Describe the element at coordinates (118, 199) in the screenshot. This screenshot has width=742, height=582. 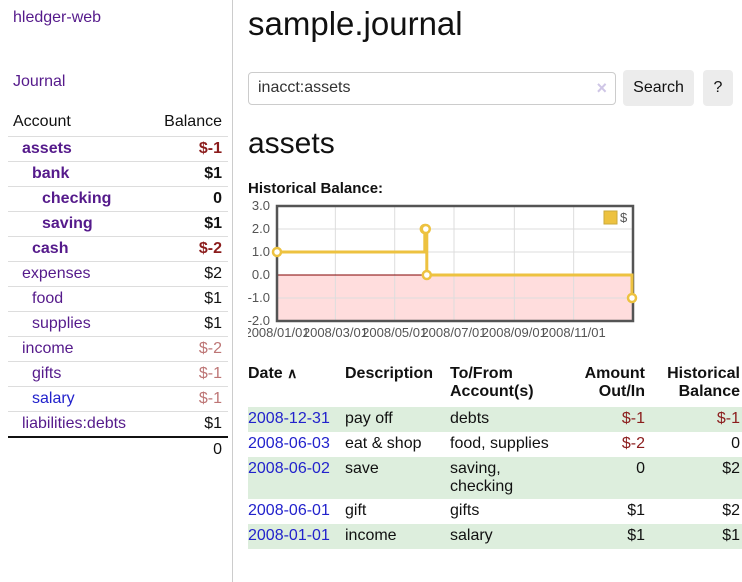
I see `account-row: checking 0` at that location.